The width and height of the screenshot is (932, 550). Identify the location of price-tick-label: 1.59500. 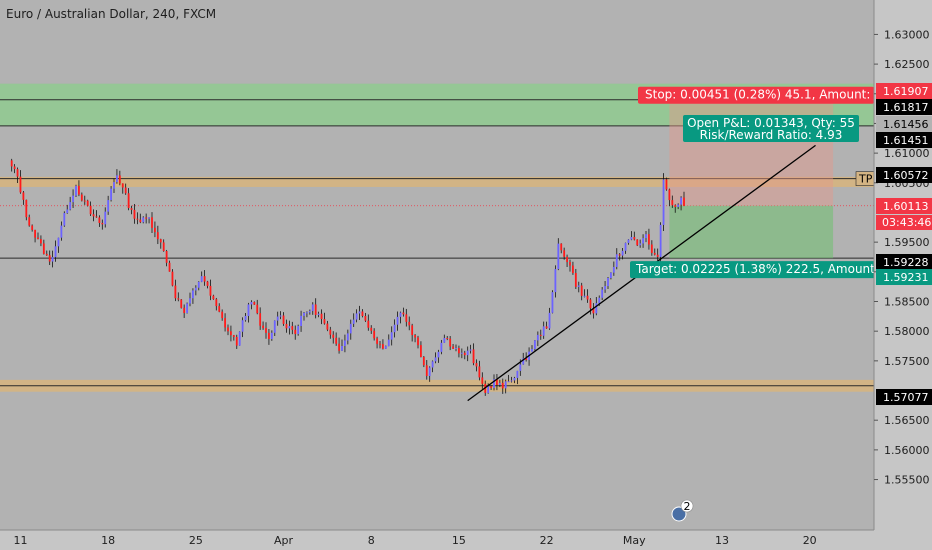
(907, 242).